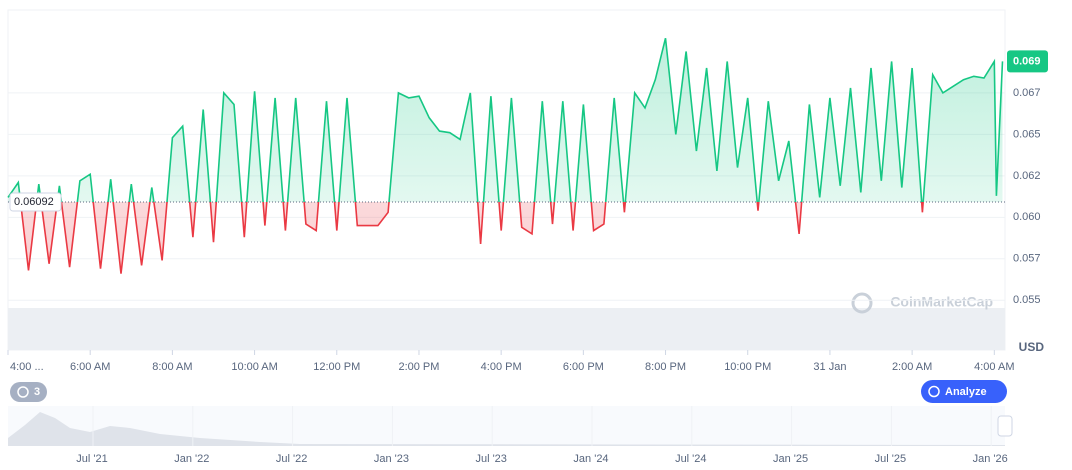  Describe the element at coordinates (172, 367) in the screenshot. I see `x-tick-label: 8:00 AM` at that location.